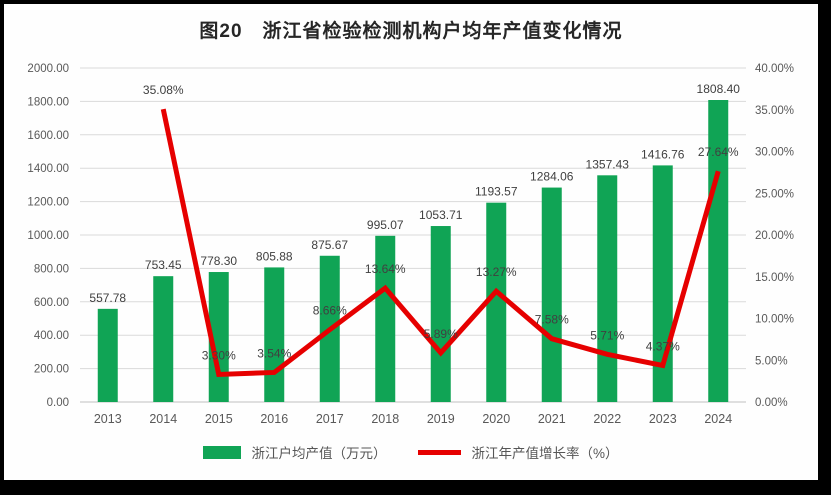 Image resolution: width=831 pixels, height=495 pixels. I want to click on line-series-legend-label: 浙江年产值增长率（%）, so click(545, 453).